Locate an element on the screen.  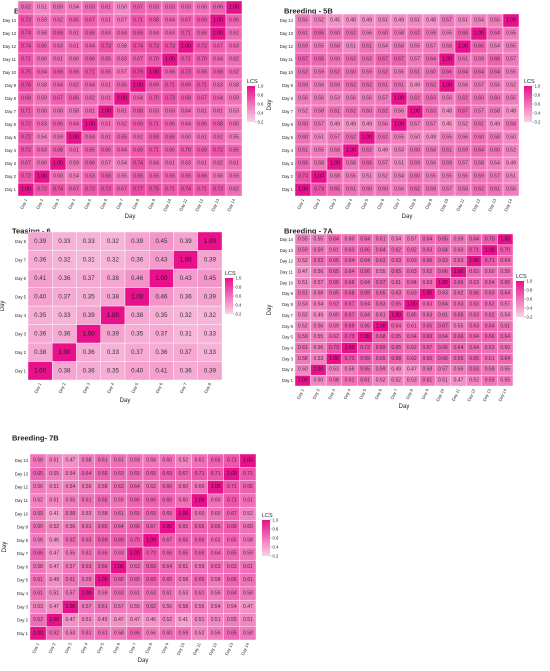
cell-value: 0.38 is located at coordinates (40, 352).